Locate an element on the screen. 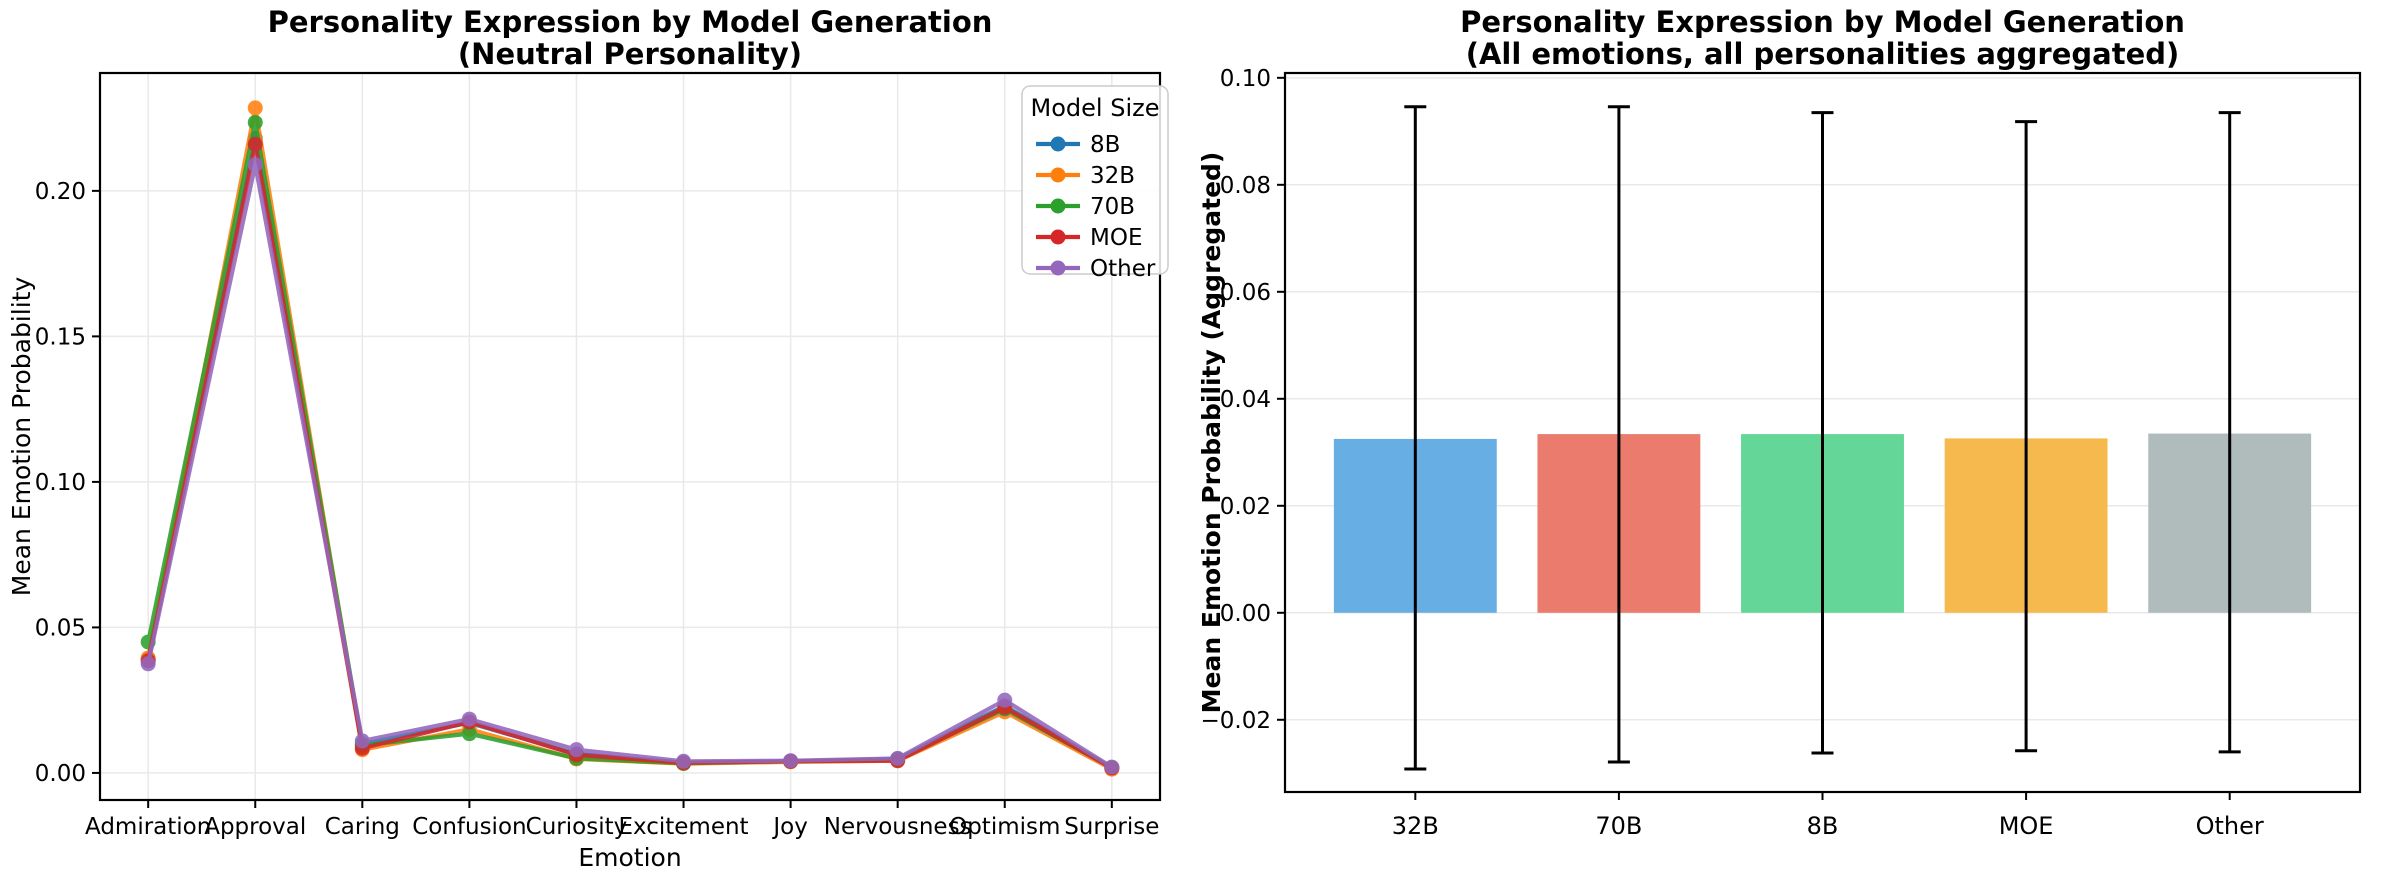 This screenshot has height=883, width=2386. legend-label-70B: 70B is located at coordinates (1112, 207).